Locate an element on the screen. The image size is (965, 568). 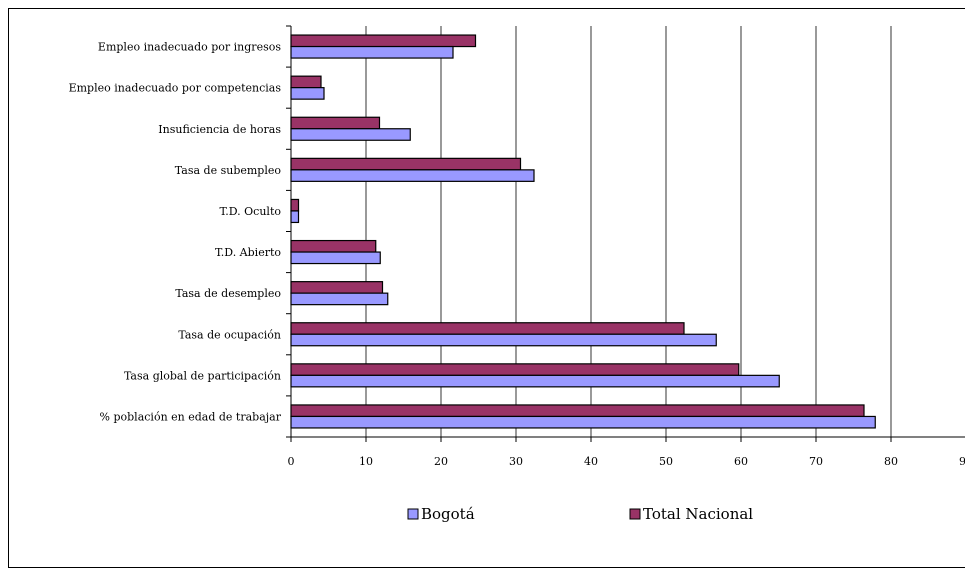
legend-label: Bogotá is located at coordinates (448, 514).